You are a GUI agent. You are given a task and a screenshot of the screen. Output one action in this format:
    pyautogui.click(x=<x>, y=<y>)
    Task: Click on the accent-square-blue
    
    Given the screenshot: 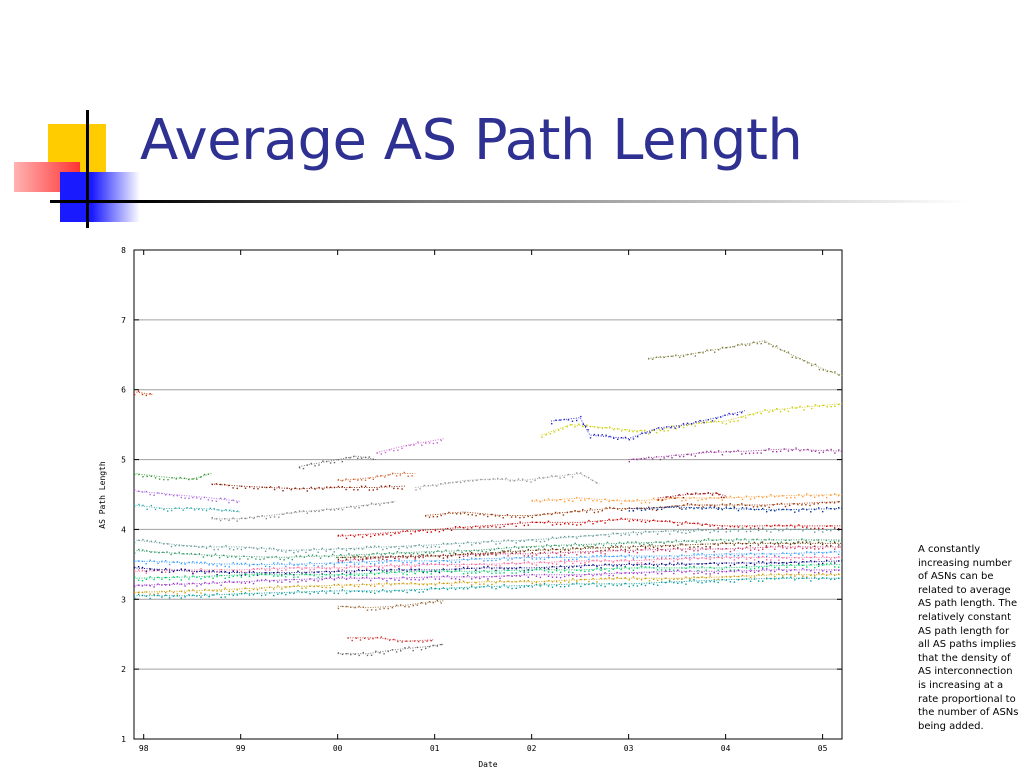 What is the action you would take?
    pyautogui.click(x=100, y=197)
    